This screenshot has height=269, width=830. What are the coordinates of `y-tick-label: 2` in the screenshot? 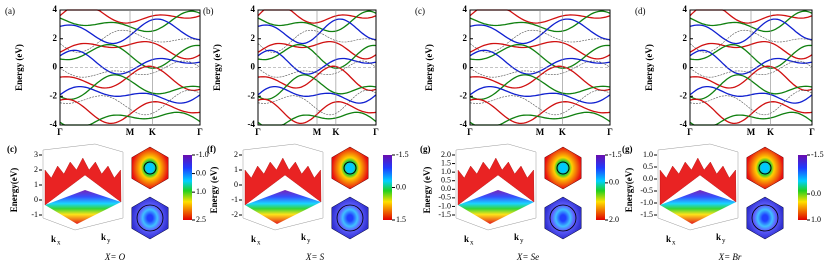 It's located at (465, 38).